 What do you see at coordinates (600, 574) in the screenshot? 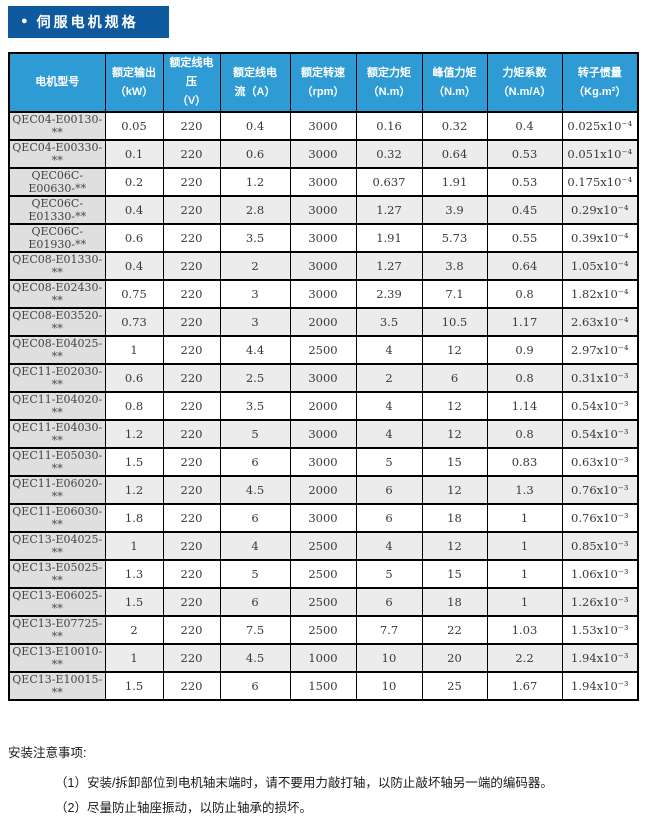
I see `value-cell: 1.06x10⁻³` at bounding box center [600, 574].